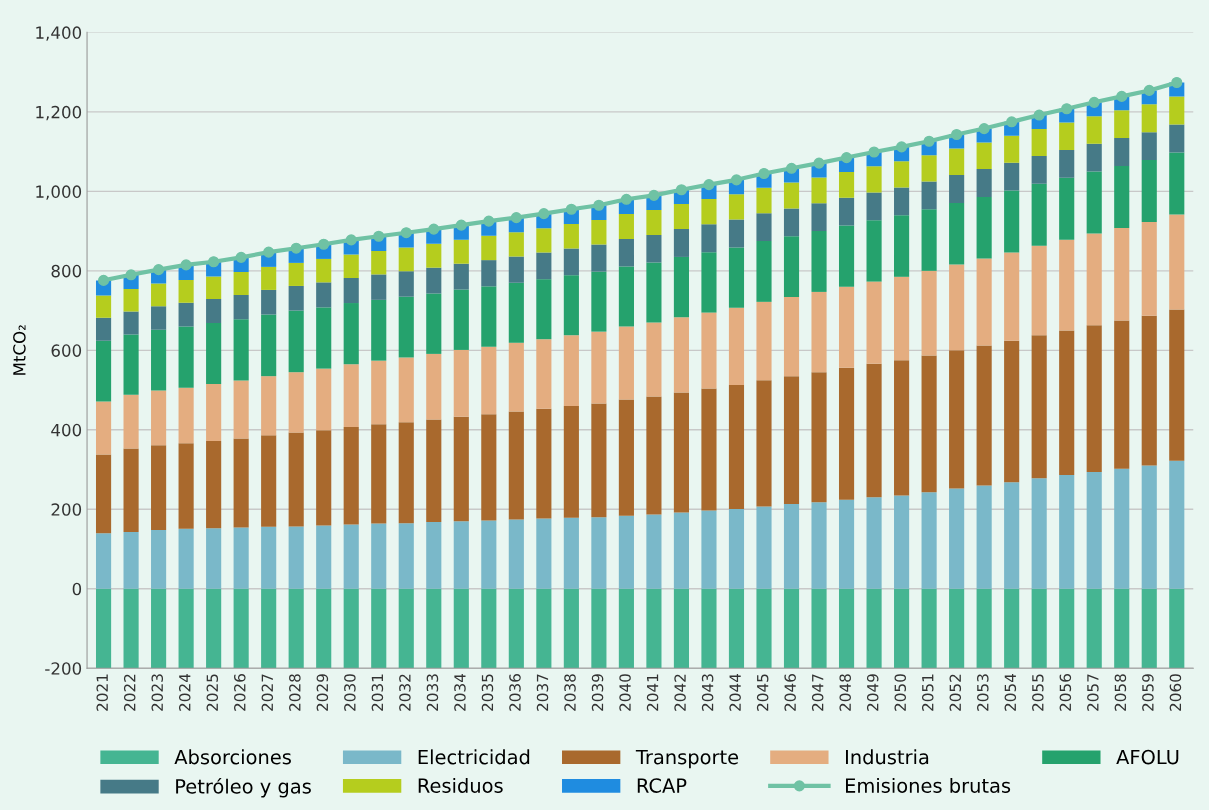 This screenshot has width=1209, height=810. Describe the element at coordinates (625, 692) in the screenshot. I see `x-tick-label: 2040` at that location.